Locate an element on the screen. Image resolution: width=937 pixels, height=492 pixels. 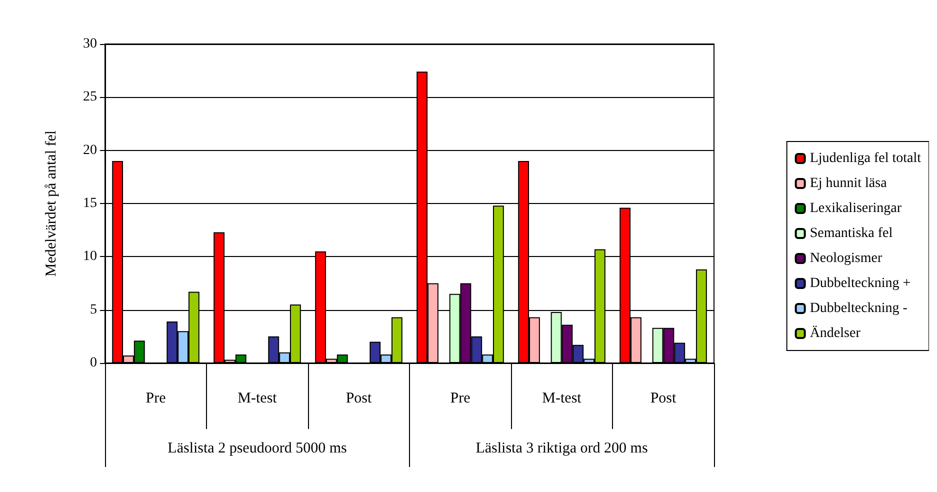
y-axis-title: Medelvärdet på antal fel is located at coordinates (52, 203).